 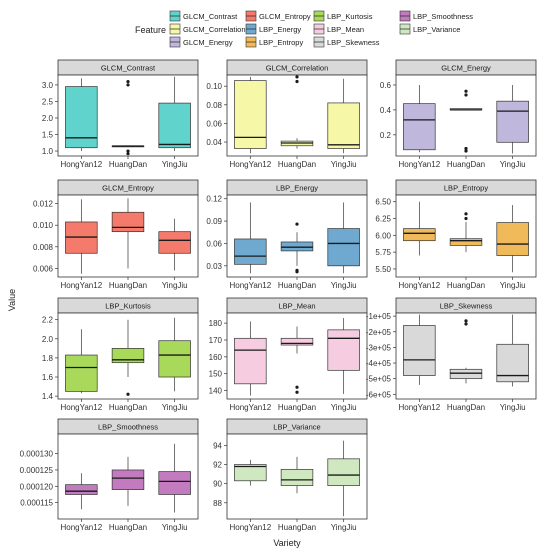 I want to click on y-tick-label: -4e+05, so click(x=379, y=363).